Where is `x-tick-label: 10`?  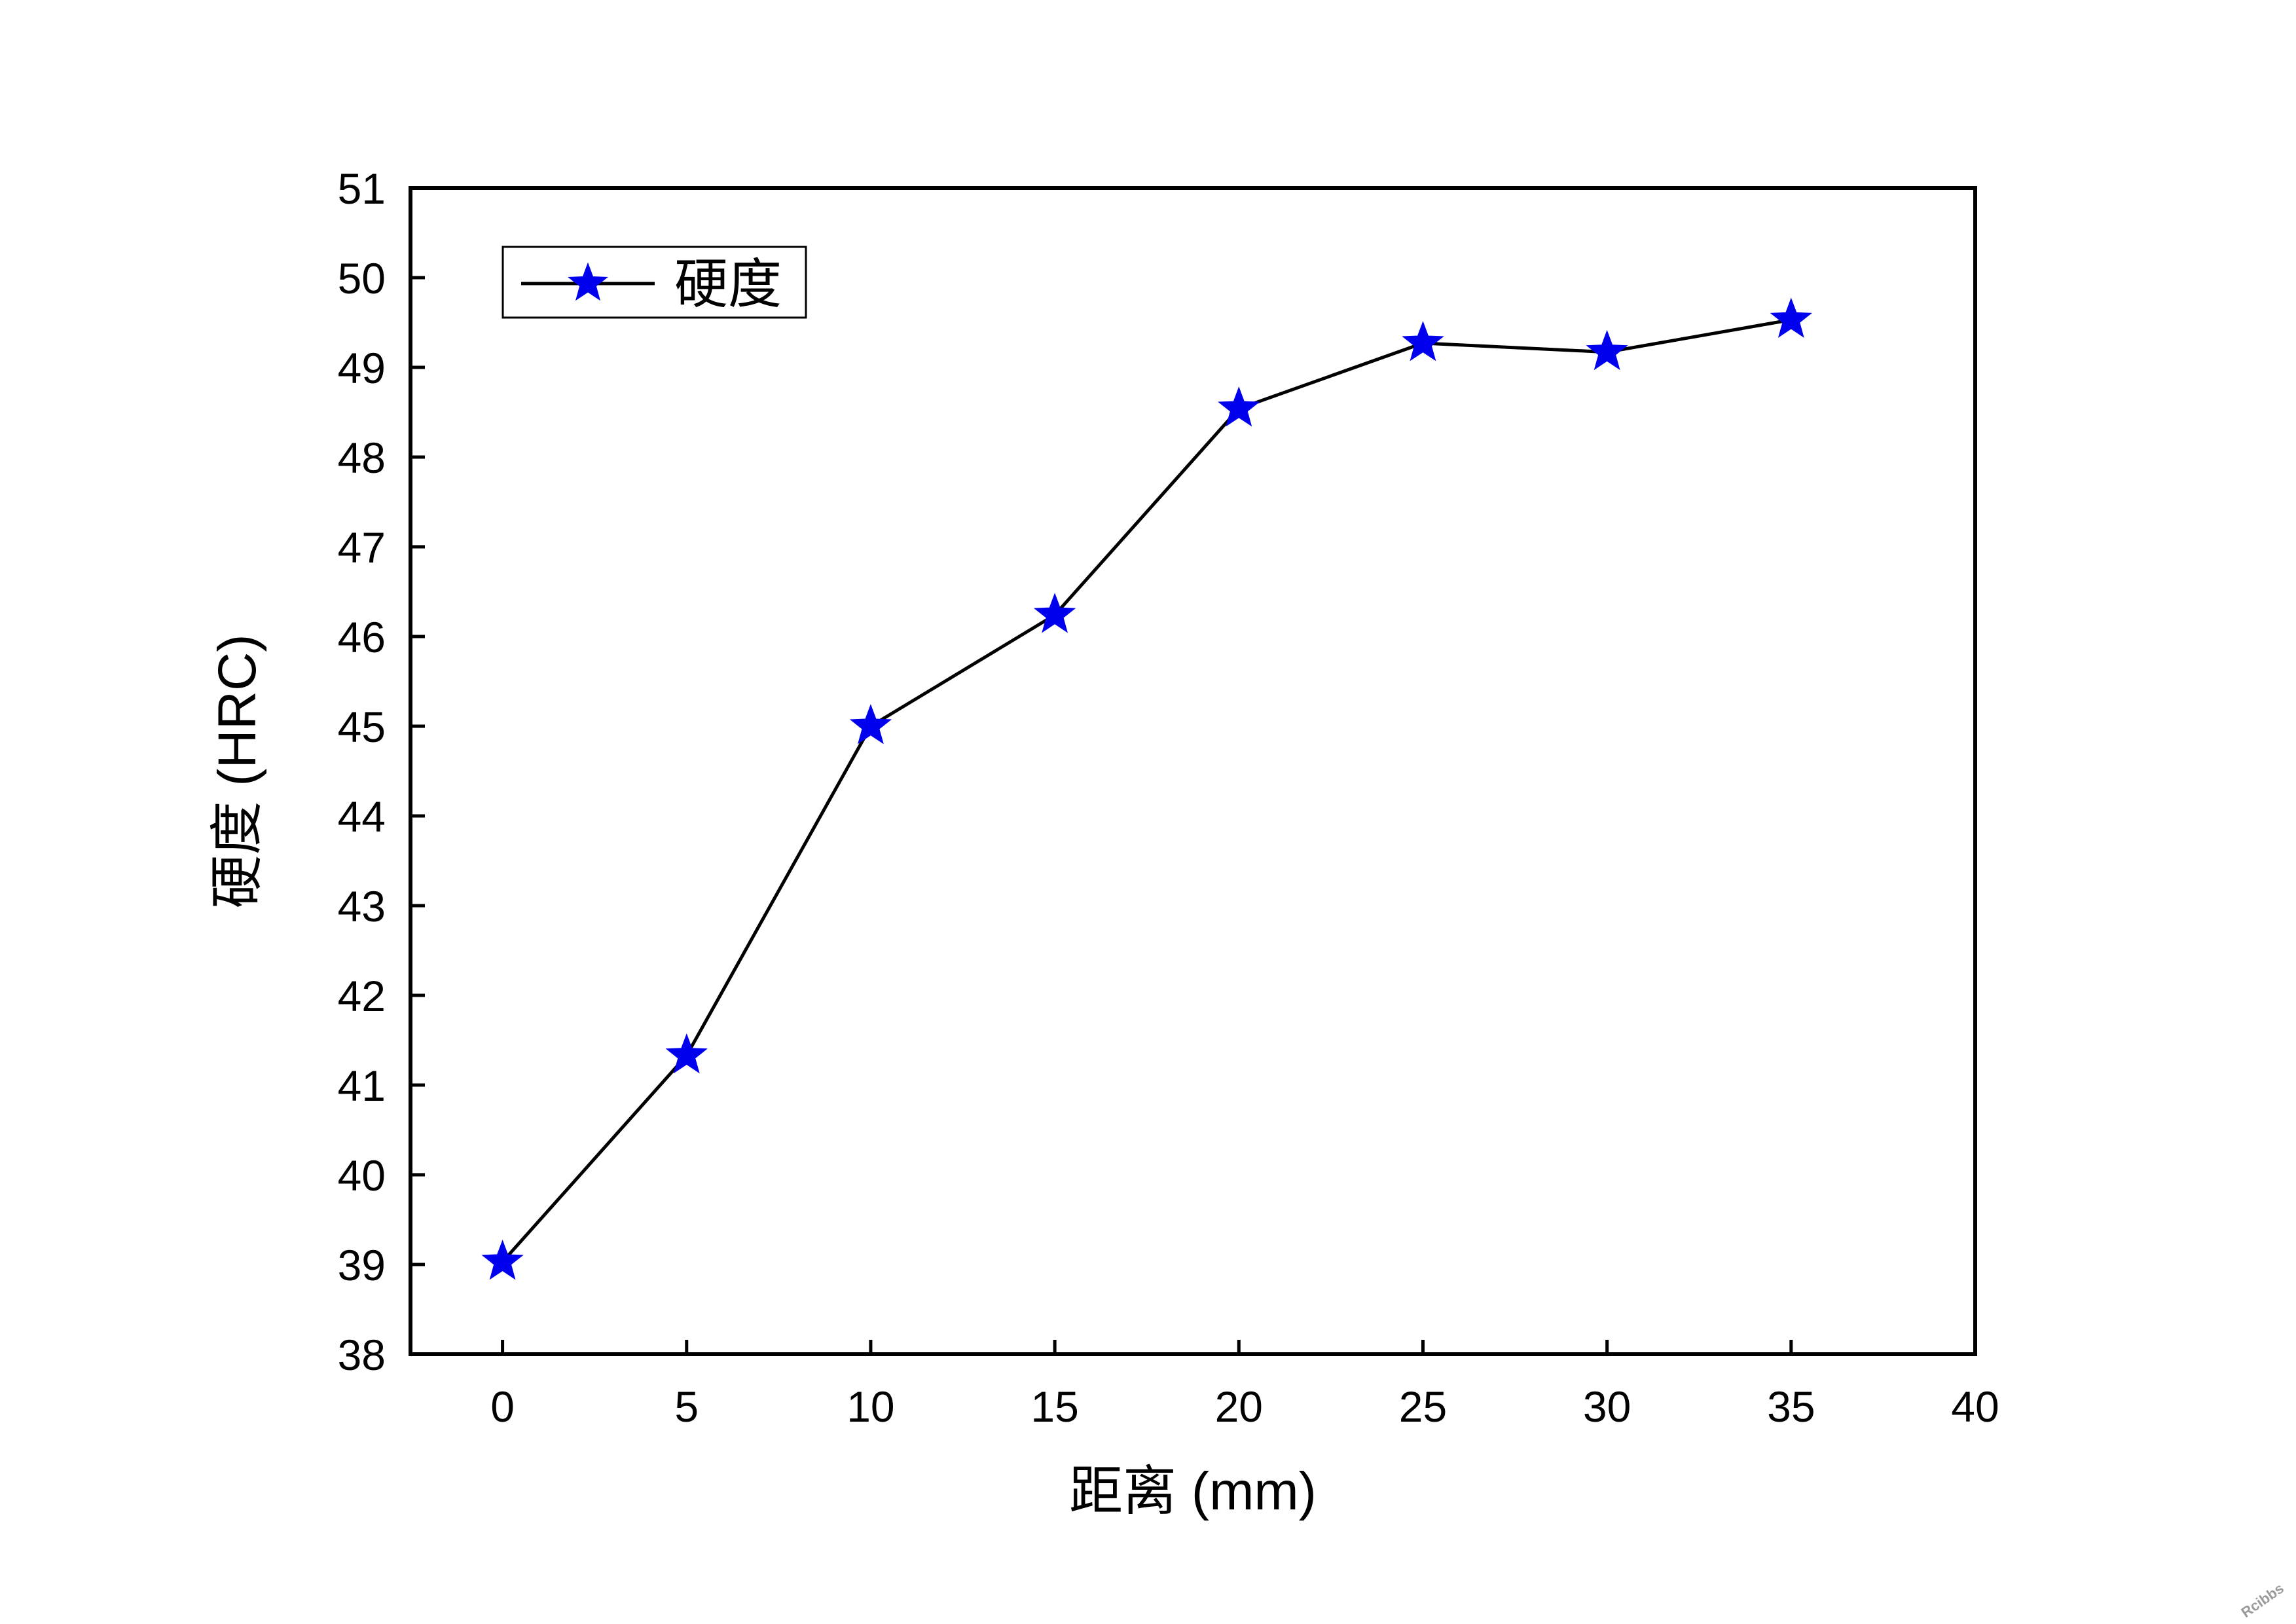
x-tick-label: 10 is located at coordinates (870, 1406).